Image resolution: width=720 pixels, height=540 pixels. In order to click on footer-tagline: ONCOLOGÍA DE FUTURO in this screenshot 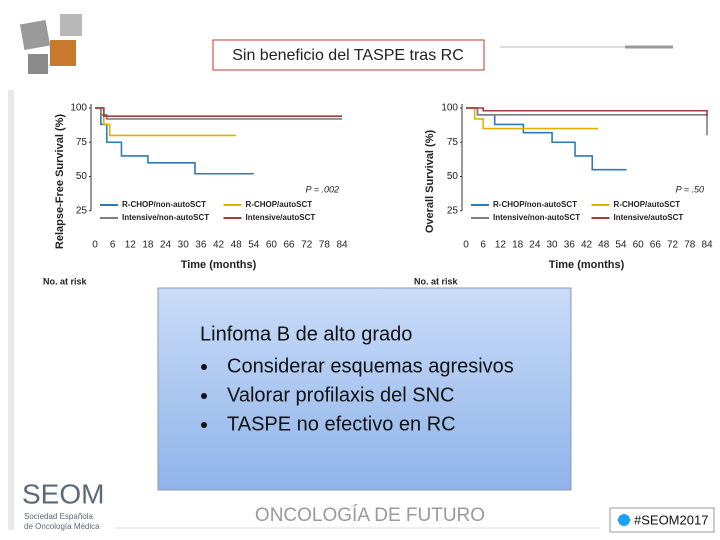, I will do `click(370, 515)`.